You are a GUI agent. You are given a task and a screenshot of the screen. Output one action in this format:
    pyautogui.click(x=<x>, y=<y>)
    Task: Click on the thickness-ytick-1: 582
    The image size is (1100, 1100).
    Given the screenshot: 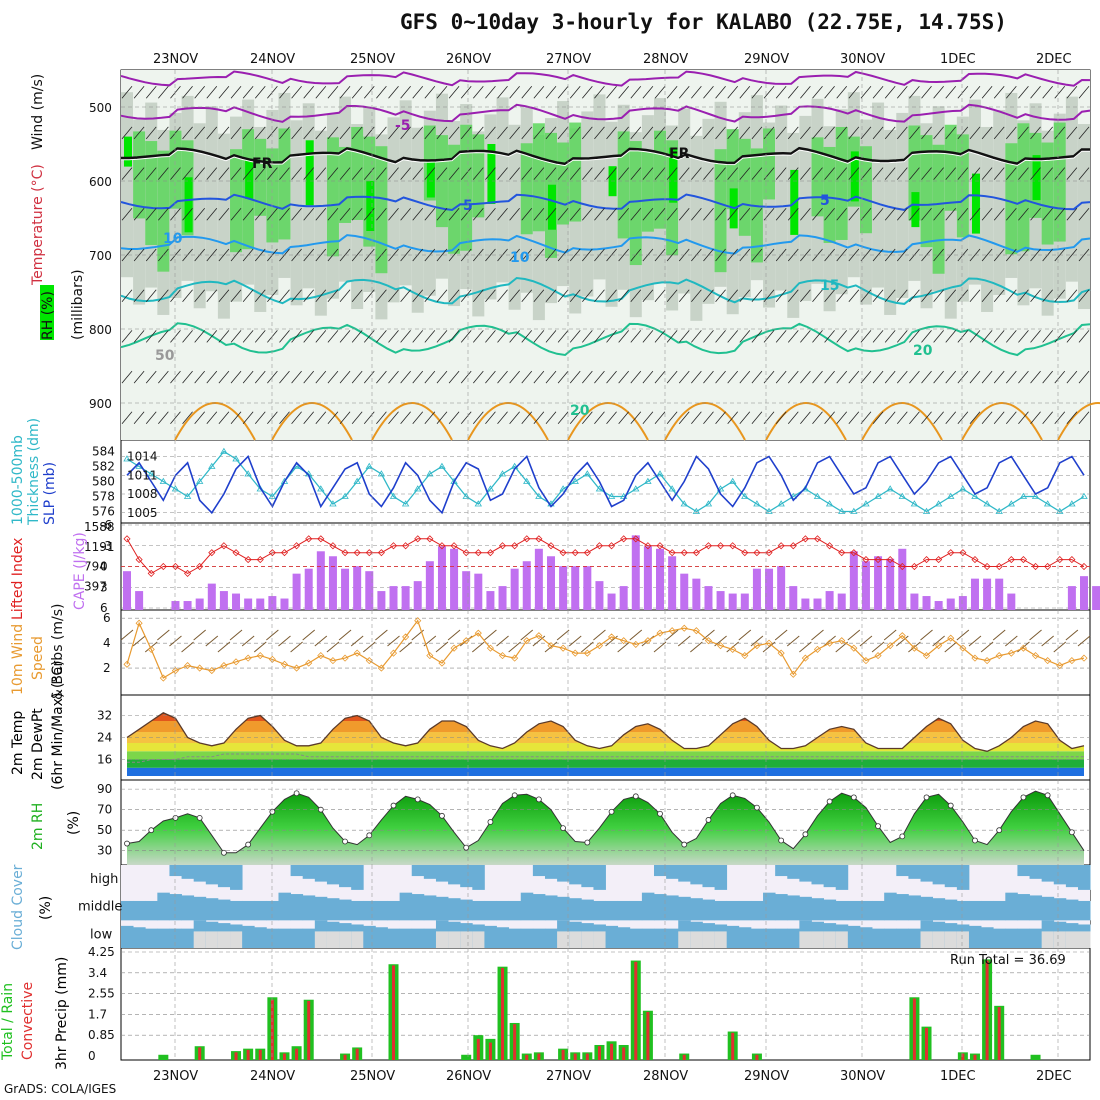 What is the action you would take?
    pyautogui.click(x=103, y=467)
    